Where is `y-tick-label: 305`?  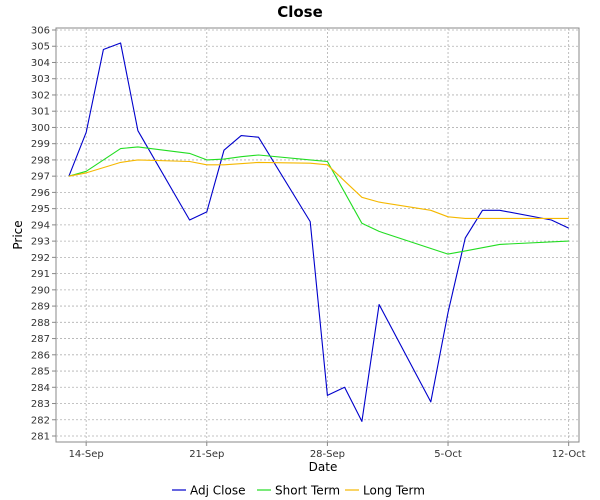
y-tick-label: 305 is located at coordinates (40, 47).